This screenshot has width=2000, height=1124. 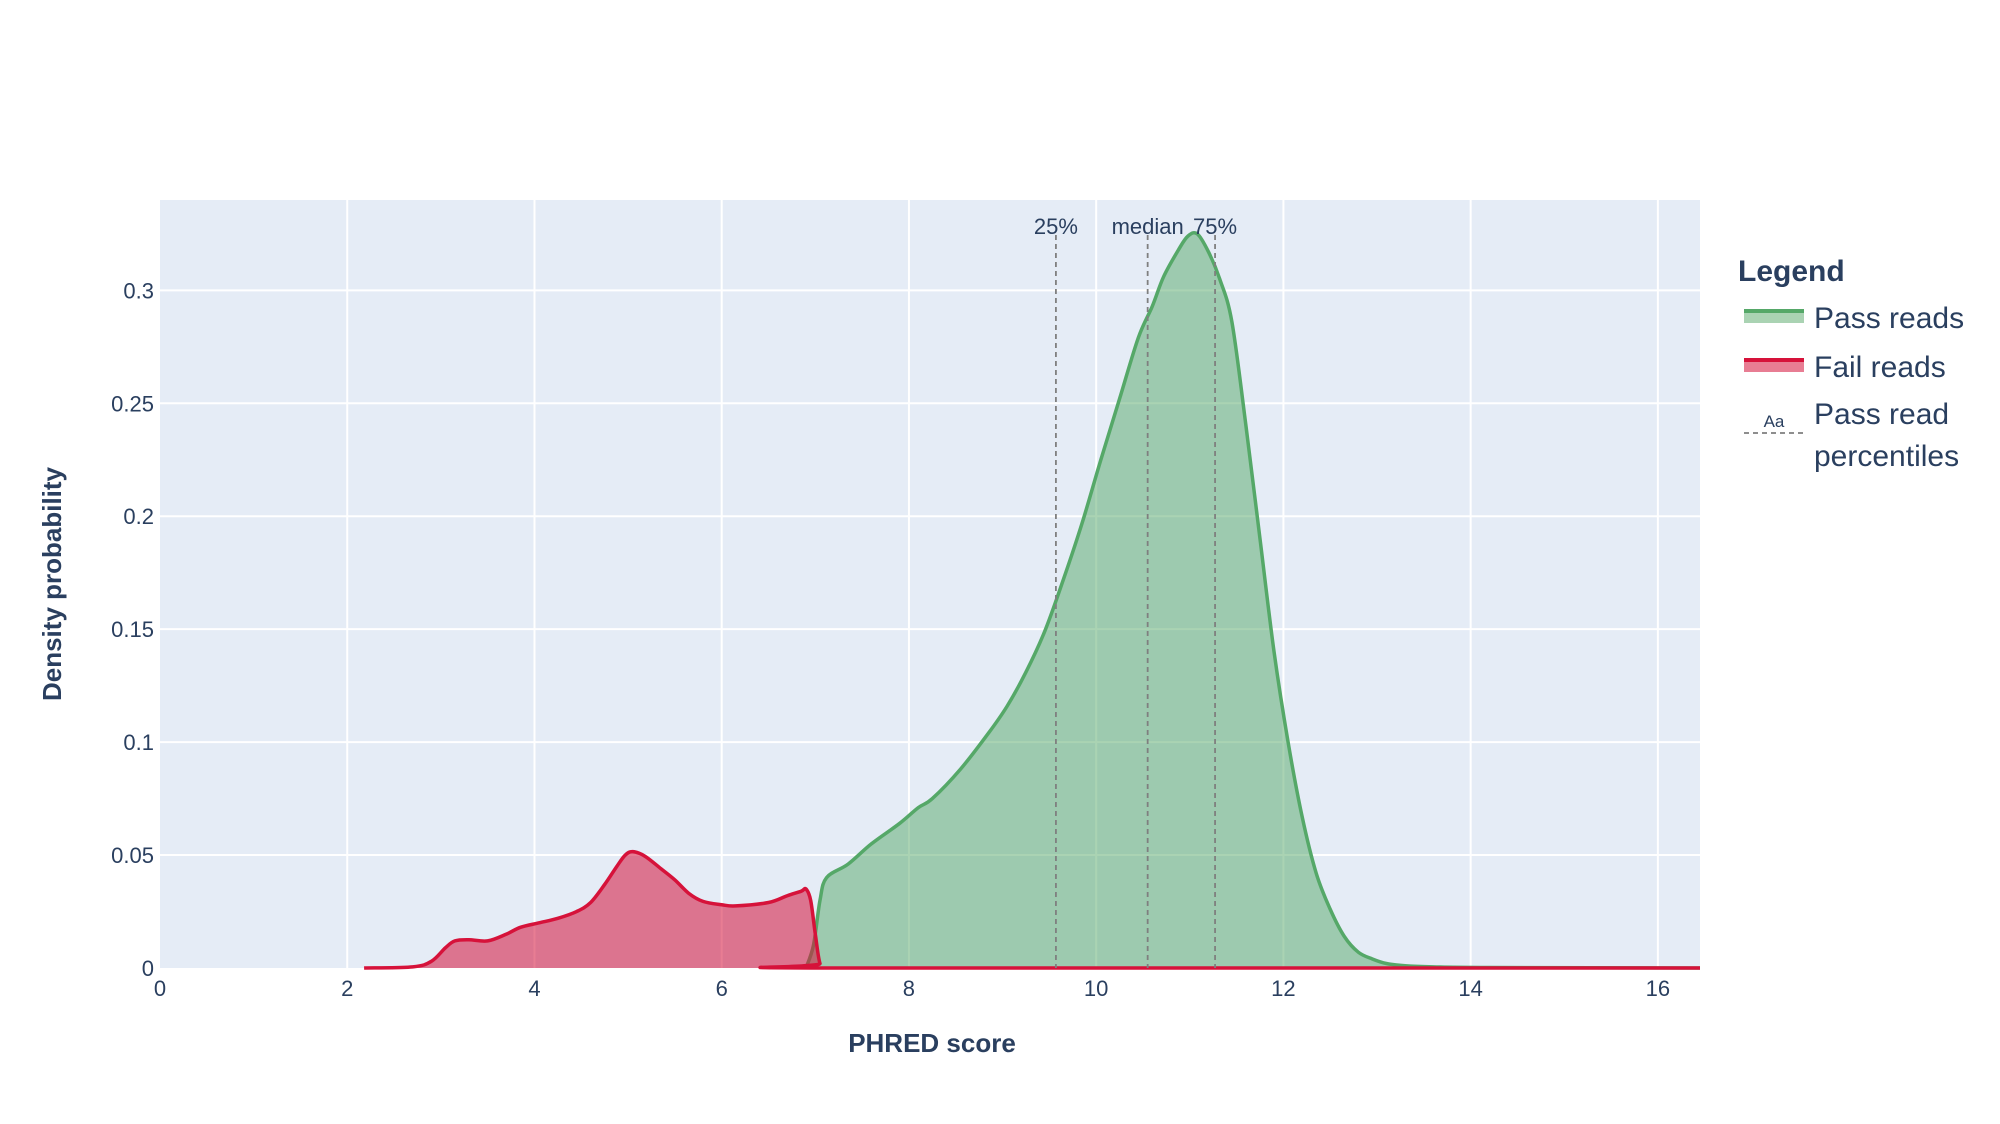 What do you see at coordinates (1470, 988) in the screenshot?
I see `x-tick-label: 14` at bounding box center [1470, 988].